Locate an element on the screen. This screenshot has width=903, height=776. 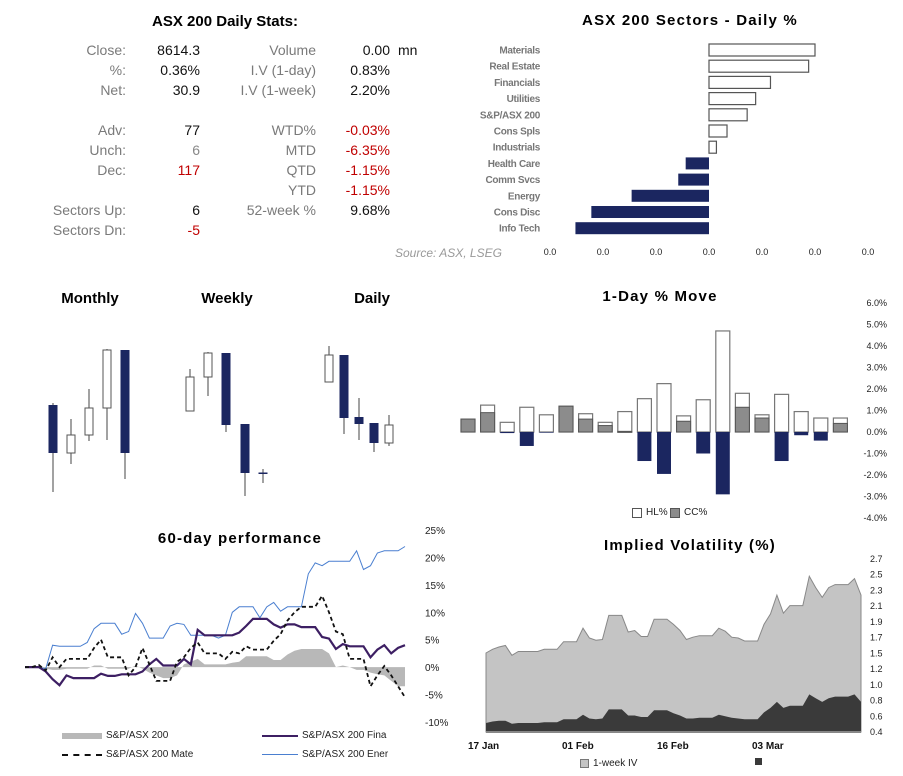
stat-label: MTD is located at coordinates (300, 150).